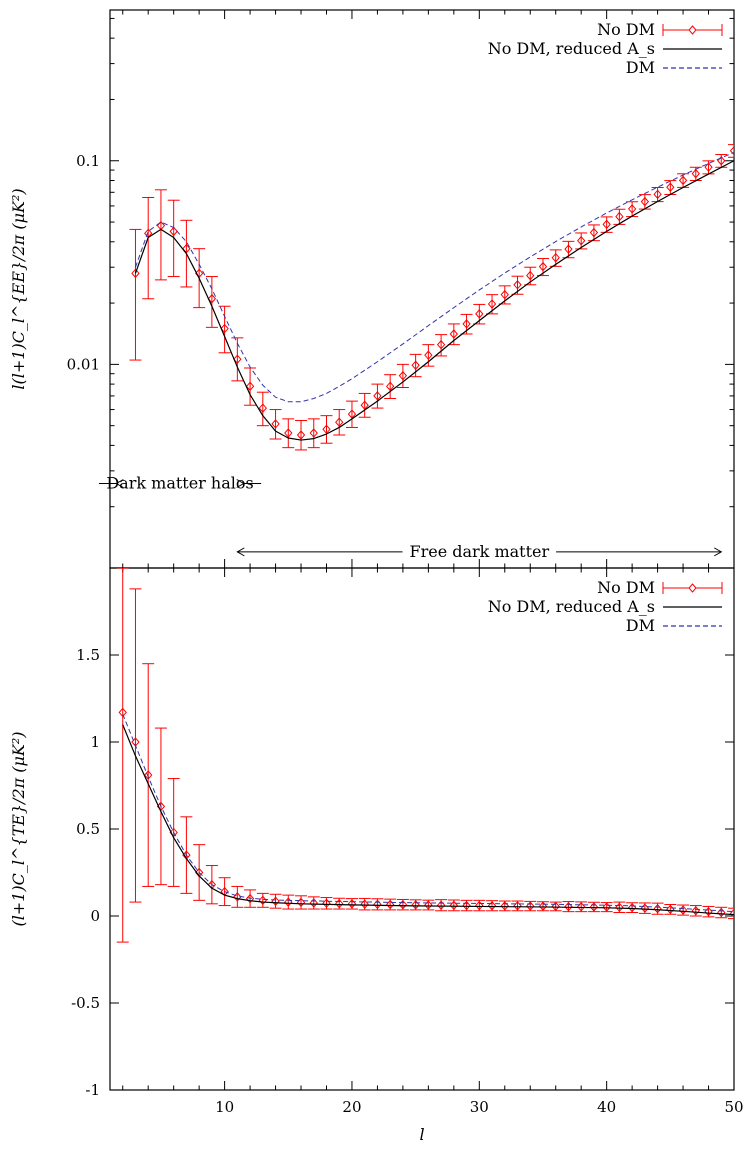 This screenshot has height=1151, width=754. Describe the element at coordinates (18, 288) in the screenshot. I see `y-axis-label: l(l+1)C_l^{EE}/2π (μK²)` at that location.